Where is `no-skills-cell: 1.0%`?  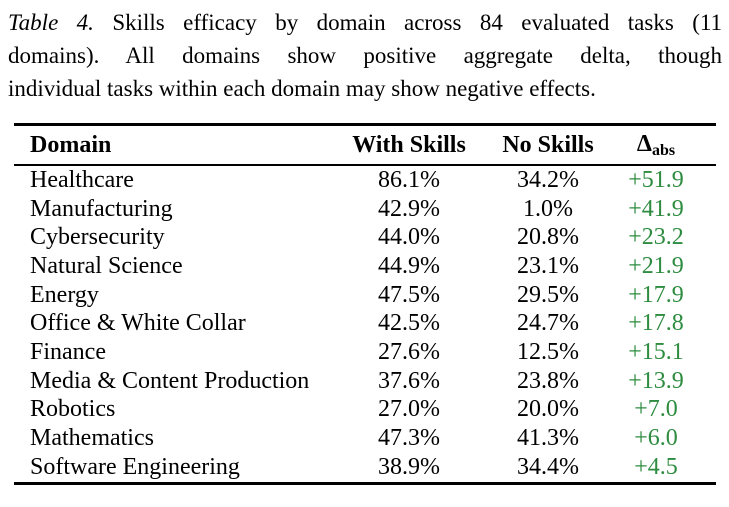
no-skills-cell: 1.0% is located at coordinates (548, 208).